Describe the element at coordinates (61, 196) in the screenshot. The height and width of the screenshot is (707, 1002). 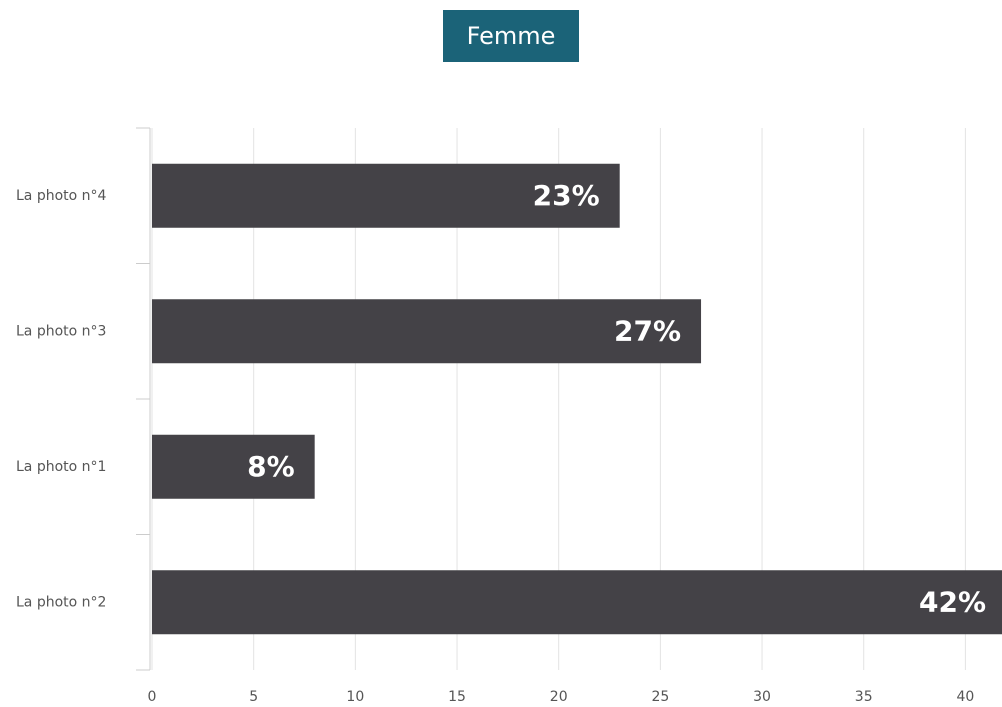
I see `y-tick-label: La photo n°4` at that location.